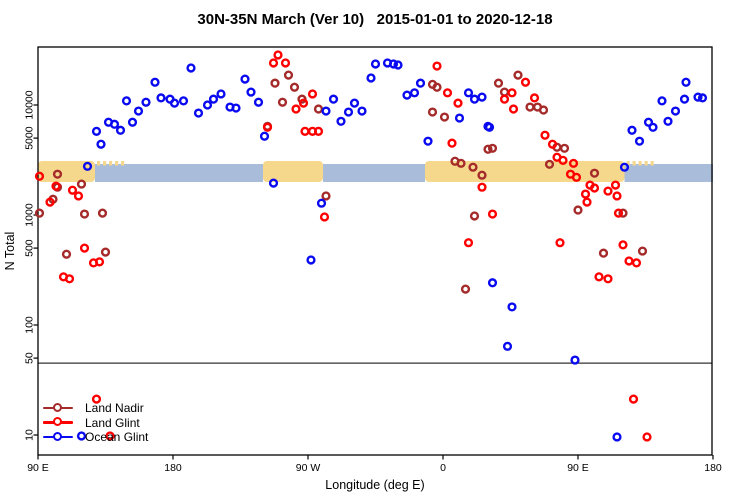 The width and height of the screenshot is (750, 500). Describe the element at coordinates (66, 171) in the screenshot. I see `map-strip-land-segment` at that location.